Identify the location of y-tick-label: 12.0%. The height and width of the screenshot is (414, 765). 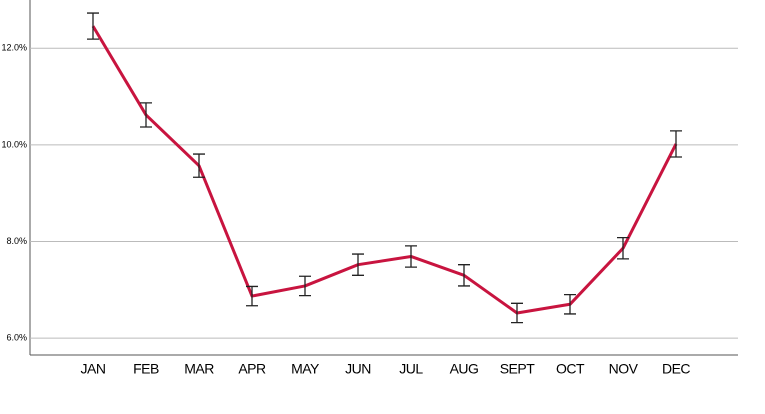
(14, 48).